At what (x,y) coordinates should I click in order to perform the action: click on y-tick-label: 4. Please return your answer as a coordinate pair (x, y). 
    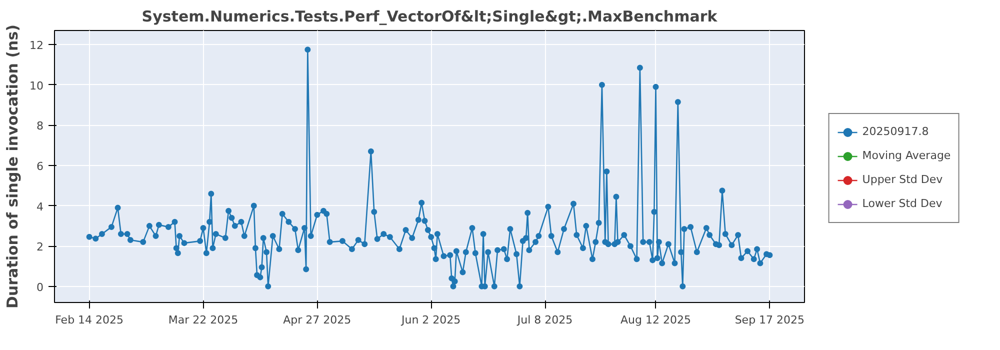
    Looking at the image, I should click on (40, 207).